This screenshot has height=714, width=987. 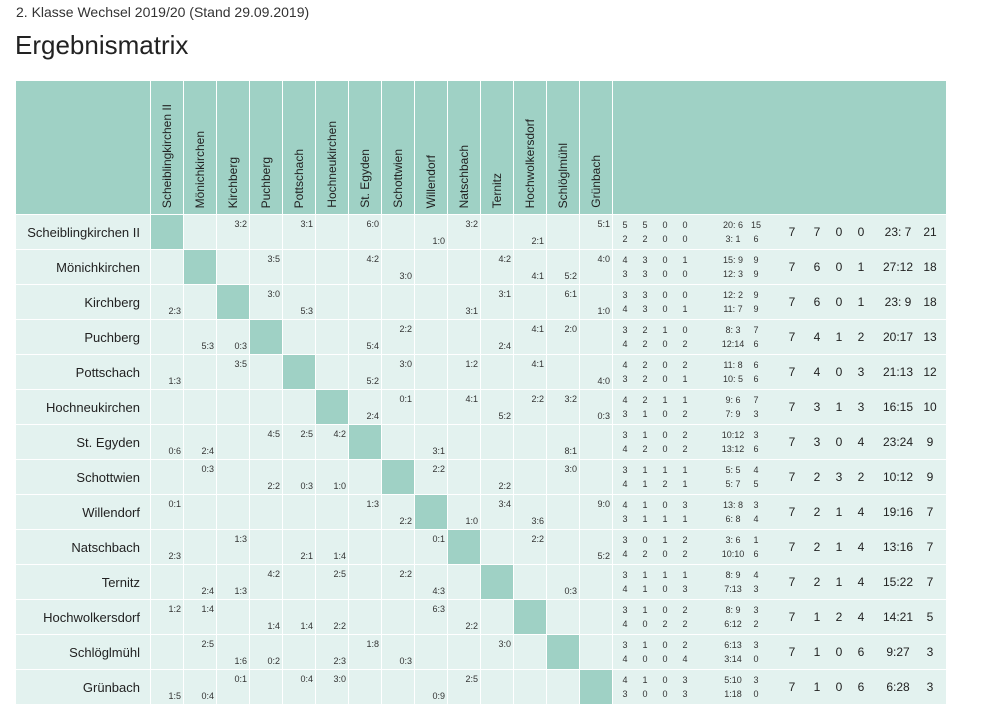 What do you see at coordinates (898, 582) in the screenshot?
I see `total-stat-value: 15:22` at bounding box center [898, 582].